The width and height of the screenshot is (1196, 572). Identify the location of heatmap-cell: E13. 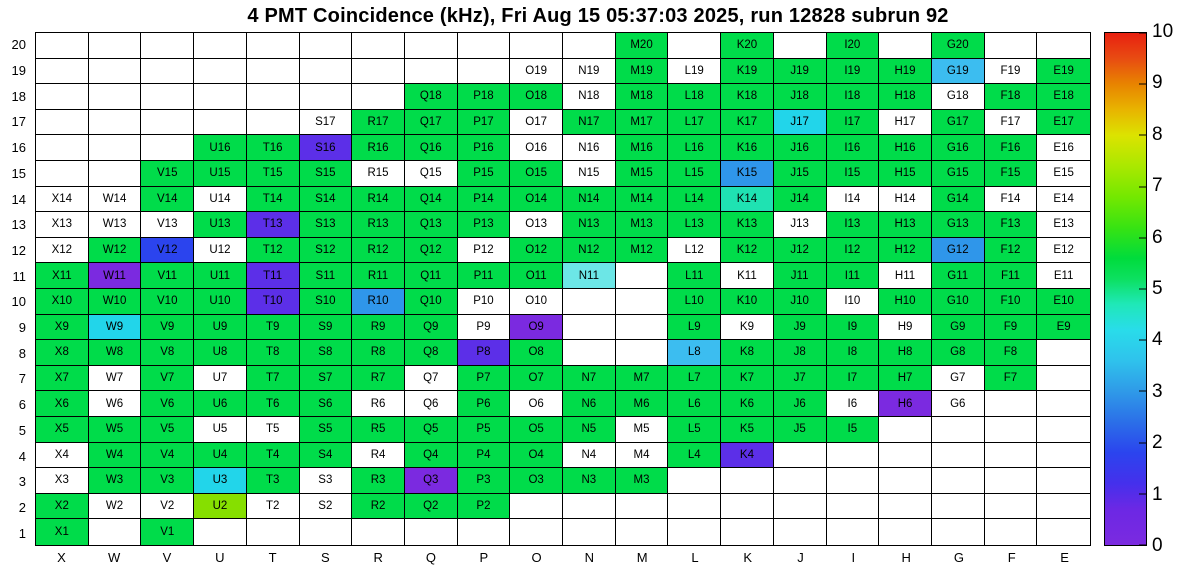
(1063, 225).